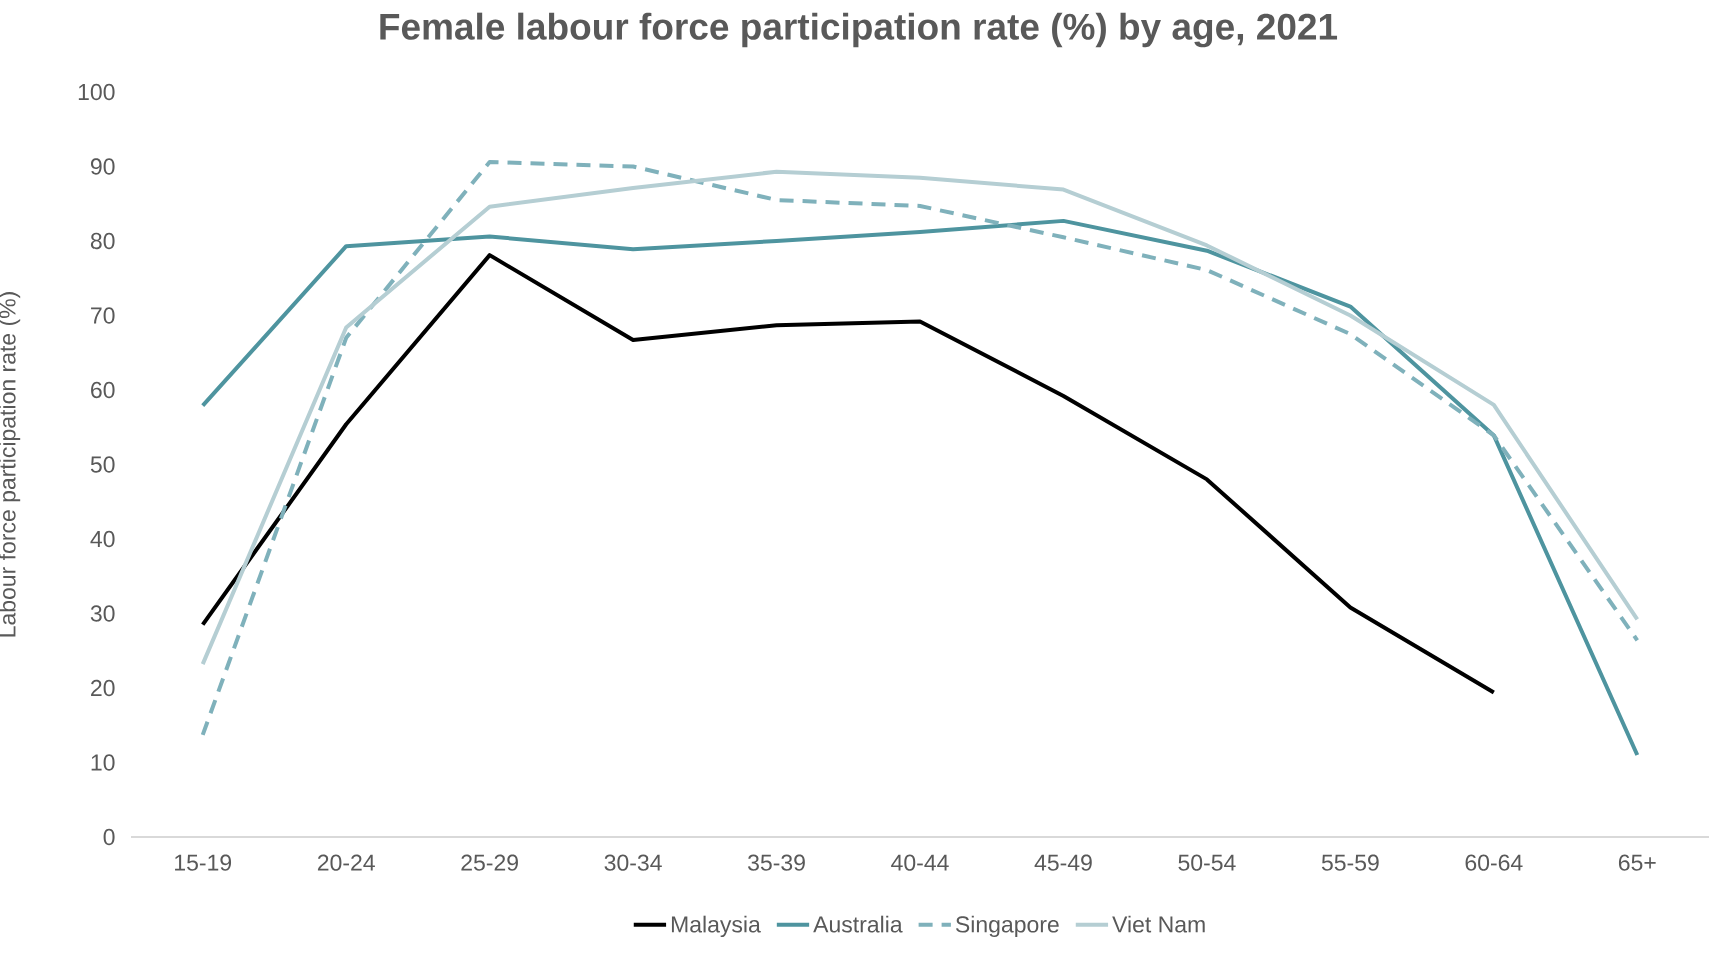 This screenshot has height=962, width=1716. What do you see at coordinates (1637, 862) in the screenshot?
I see `x-tick-label: 65+` at bounding box center [1637, 862].